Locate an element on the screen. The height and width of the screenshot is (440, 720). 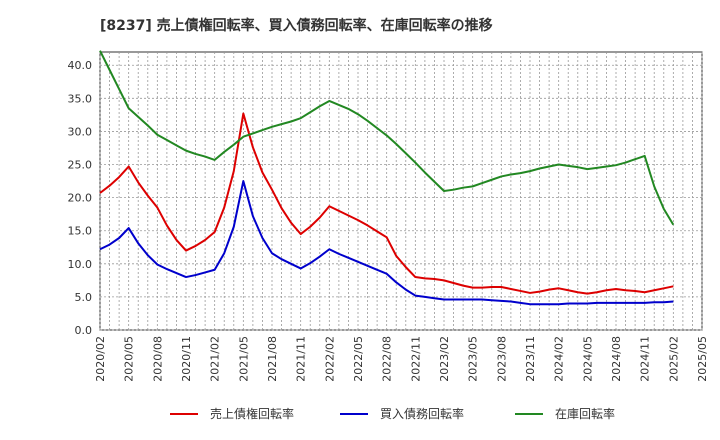
y-tick-label: 5.0 is located at coordinates (84, 297).